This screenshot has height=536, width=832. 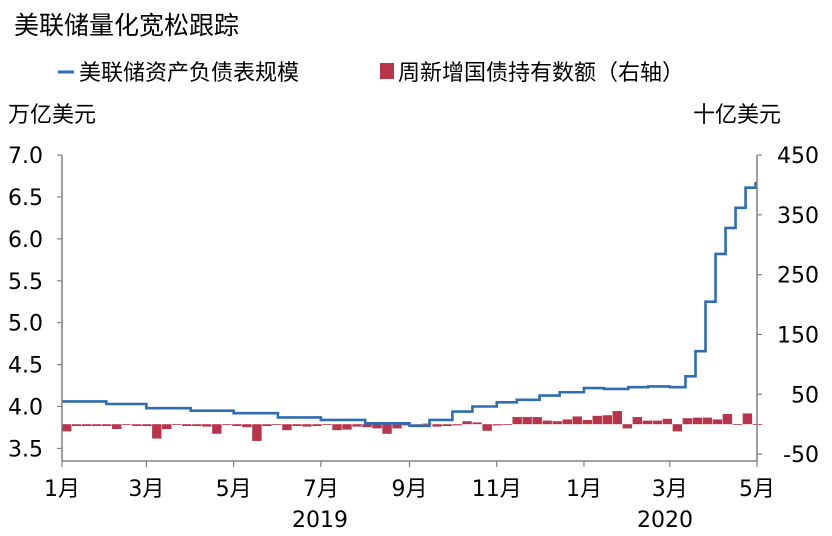 I want to click on left-tick-label: 4.5, so click(x=25, y=366).